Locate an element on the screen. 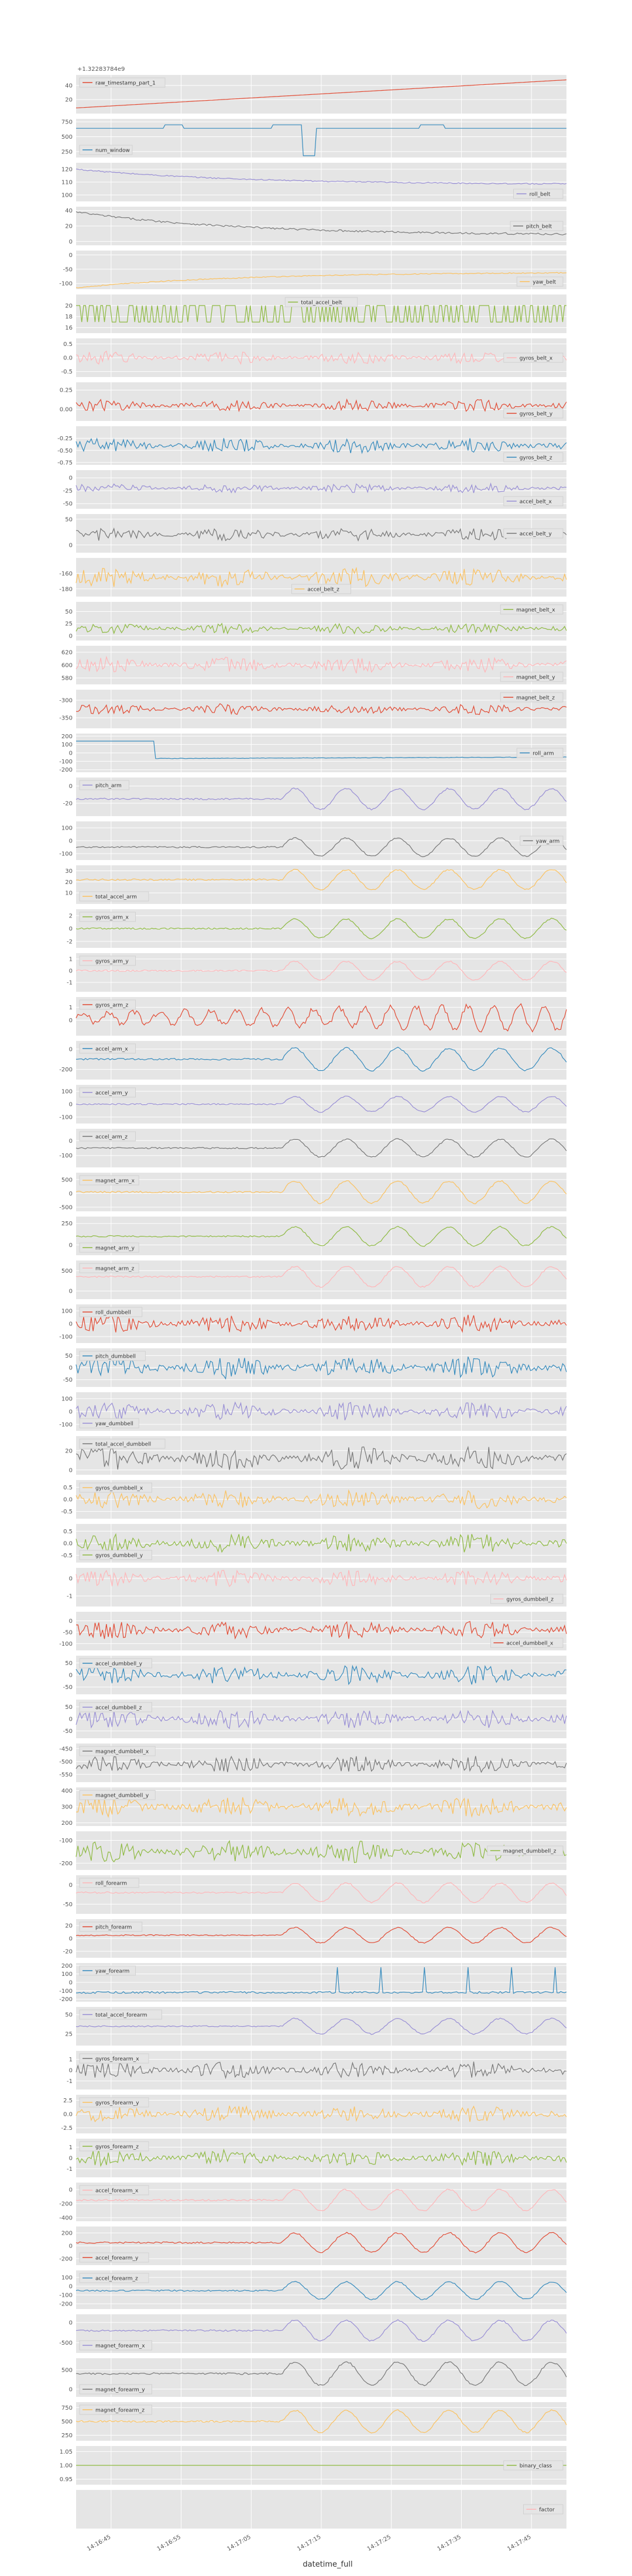 The width and height of the screenshot is (632, 2576). series-line-yaw_belt is located at coordinates (321, 280).